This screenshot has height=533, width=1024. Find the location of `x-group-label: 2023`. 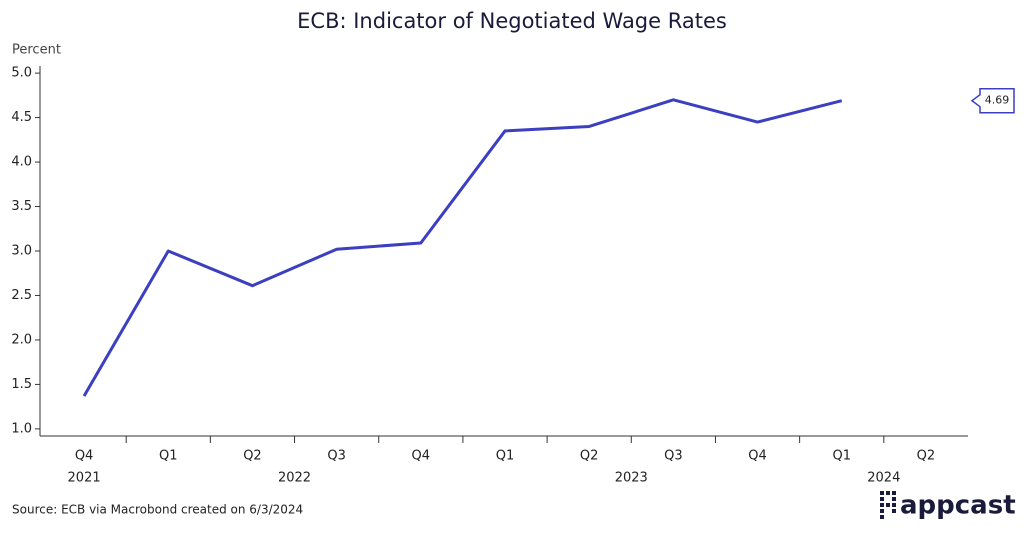

x-group-label: 2023 is located at coordinates (631, 478).